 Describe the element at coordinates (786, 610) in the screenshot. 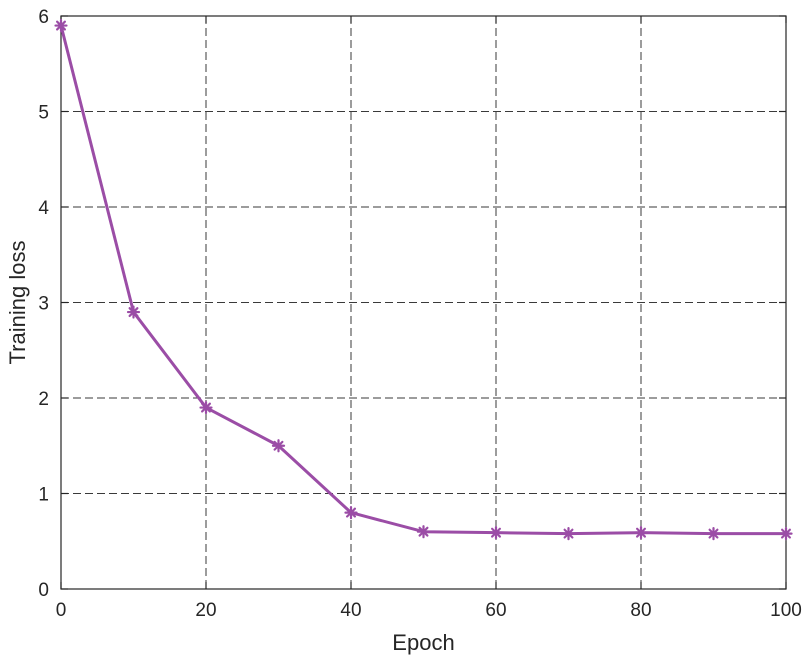

I see `x-tick-label: 100` at that location.